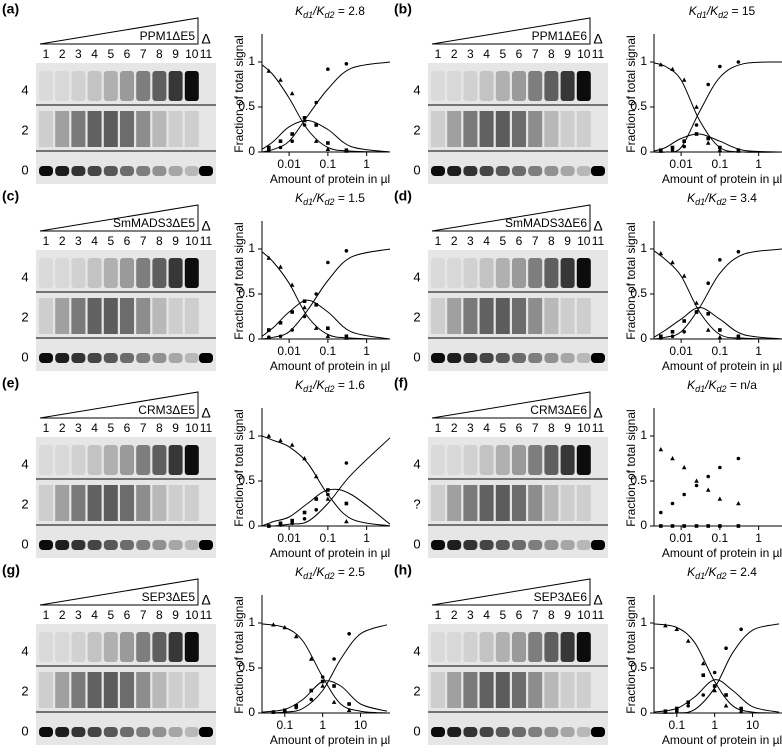  What do you see at coordinates (598, 428) in the screenshot?
I see `lane-number: 11` at bounding box center [598, 428].